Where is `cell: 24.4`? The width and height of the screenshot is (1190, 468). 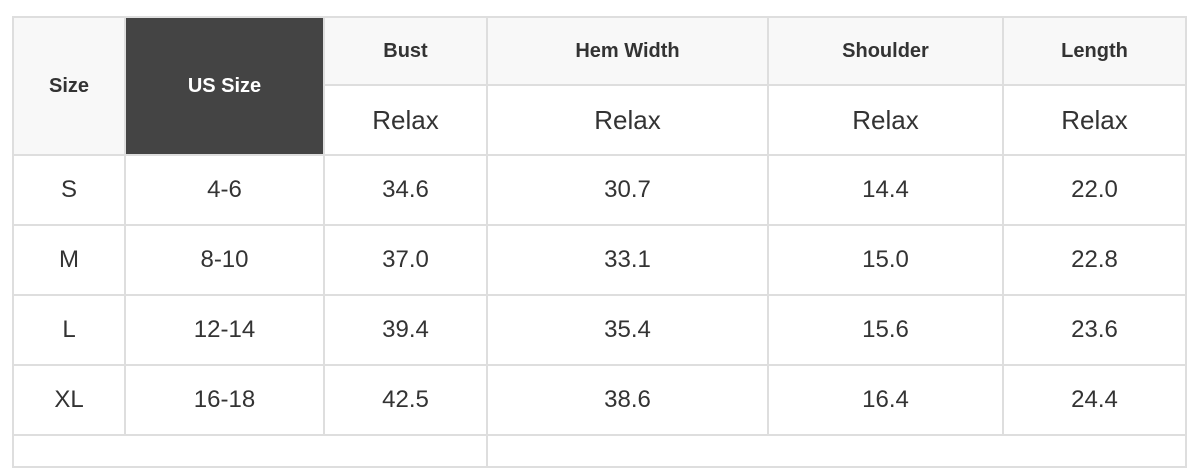
cell: 24.4 is located at coordinates (1094, 400).